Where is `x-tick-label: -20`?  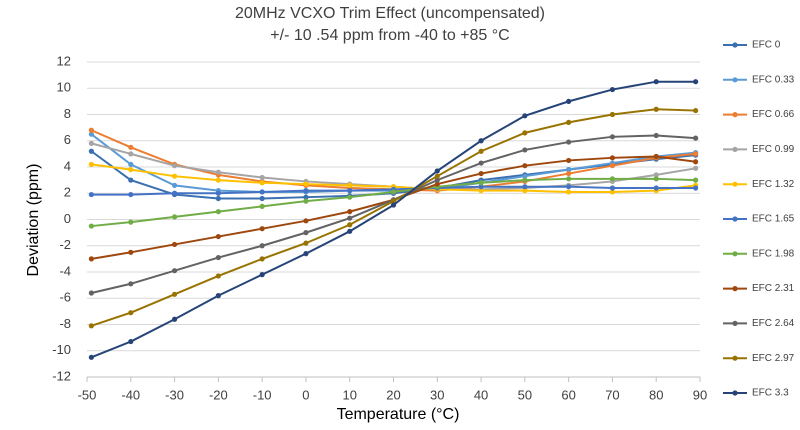
x-tick-label: -20 is located at coordinates (218, 394).